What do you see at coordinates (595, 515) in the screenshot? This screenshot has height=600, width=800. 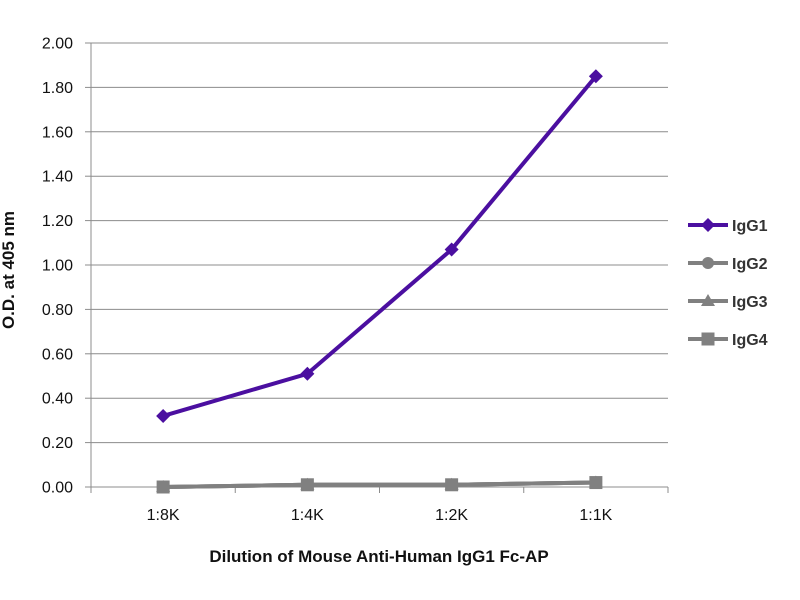 I see `x-tick-label: 1:1K` at bounding box center [595, 515].